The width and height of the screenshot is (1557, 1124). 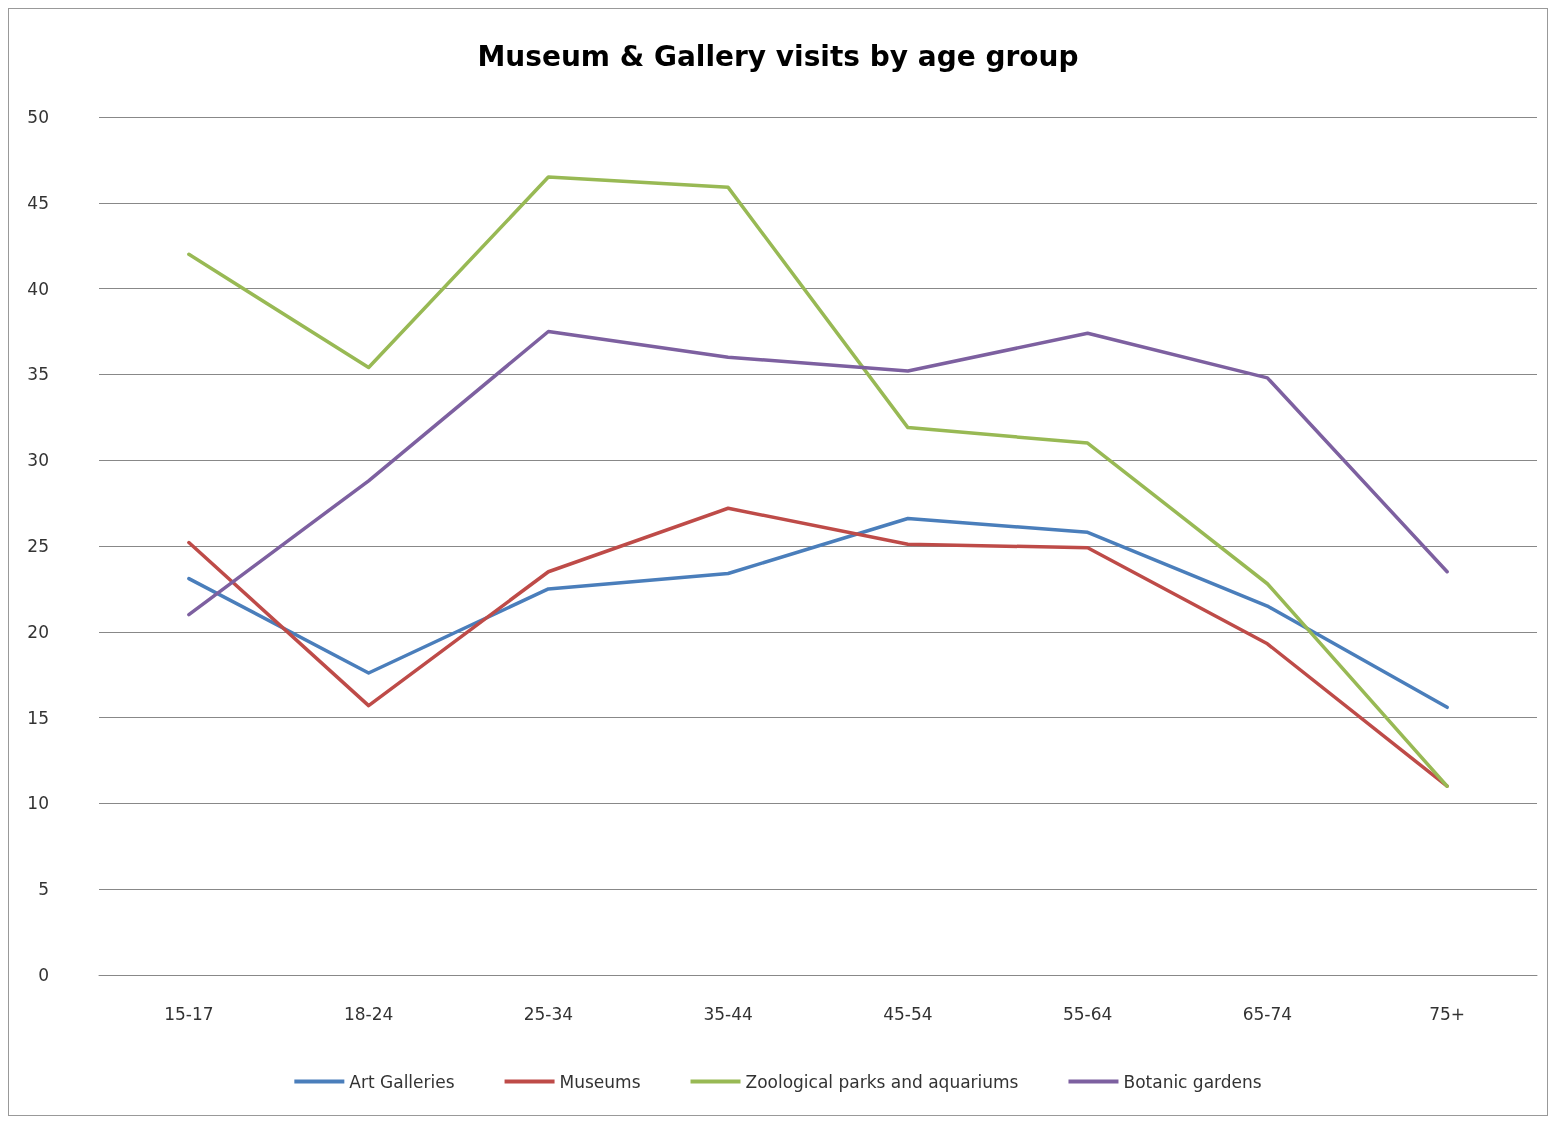 What do you see at coordinates (38, 631) in the screenshot?
I see `y-tick-label: 20` at bounding box center [38, 631].